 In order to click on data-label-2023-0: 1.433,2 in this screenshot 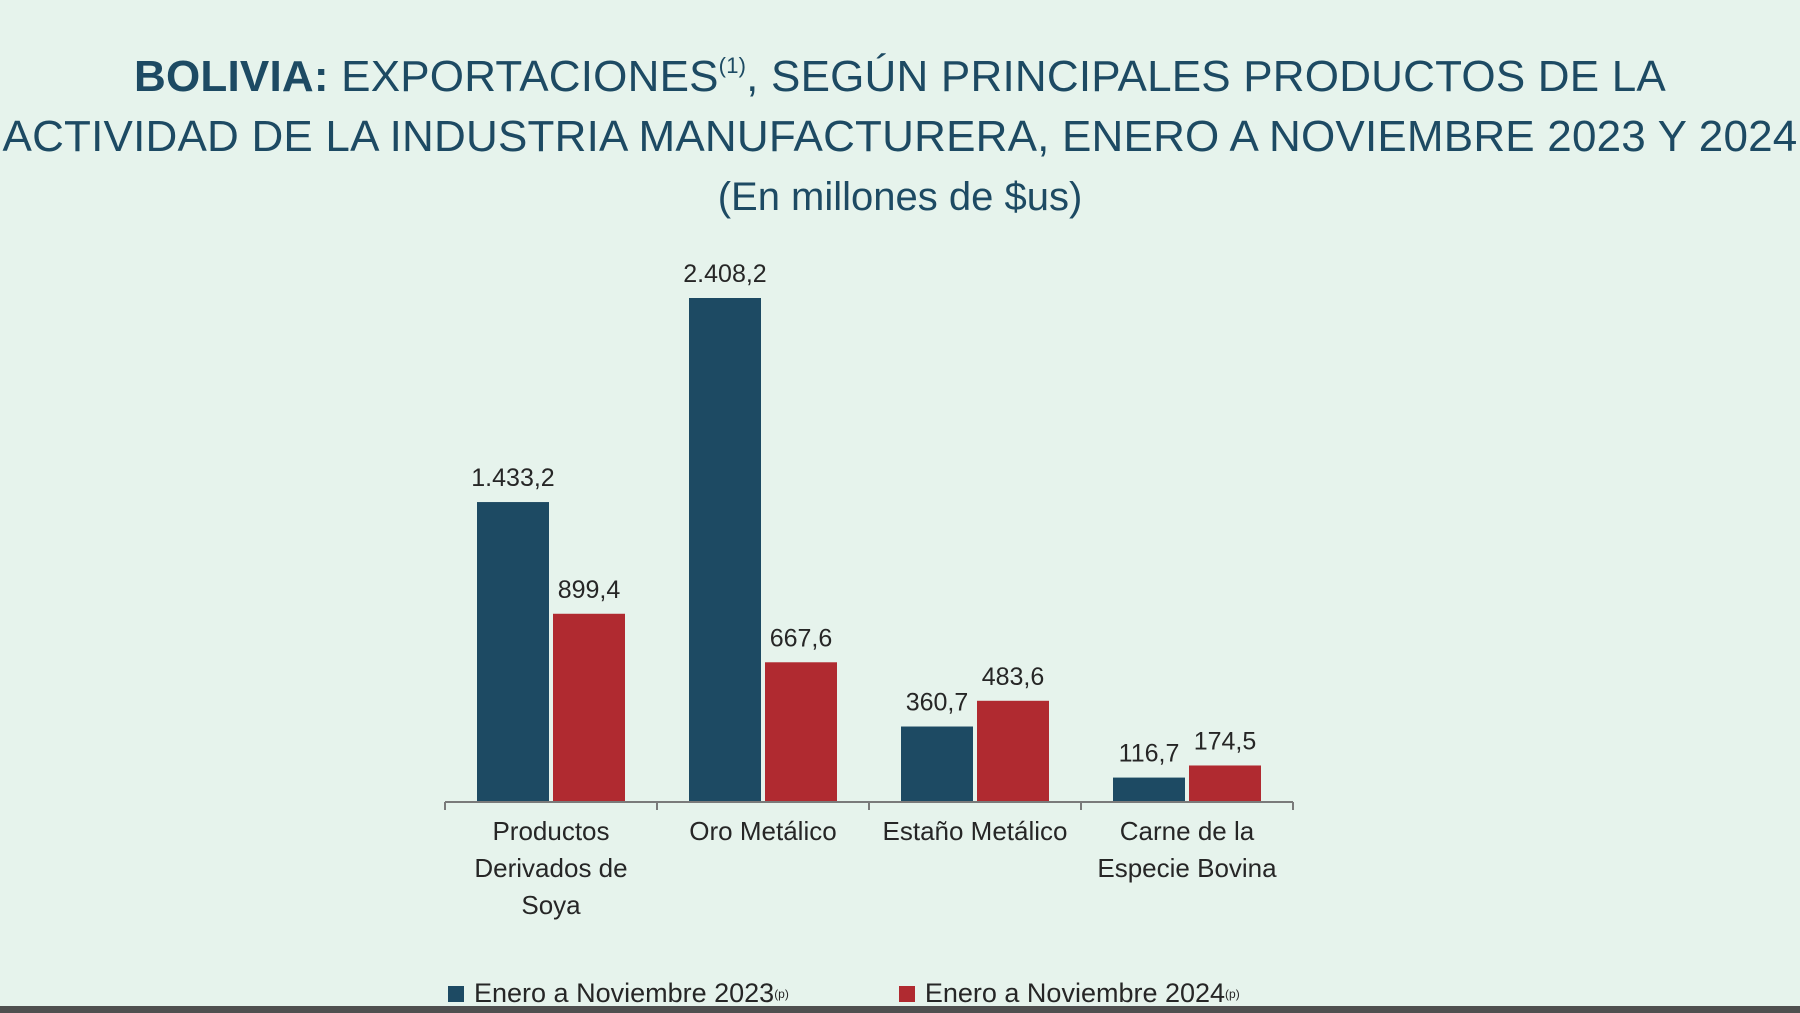, I will do `click(512, 478)`.